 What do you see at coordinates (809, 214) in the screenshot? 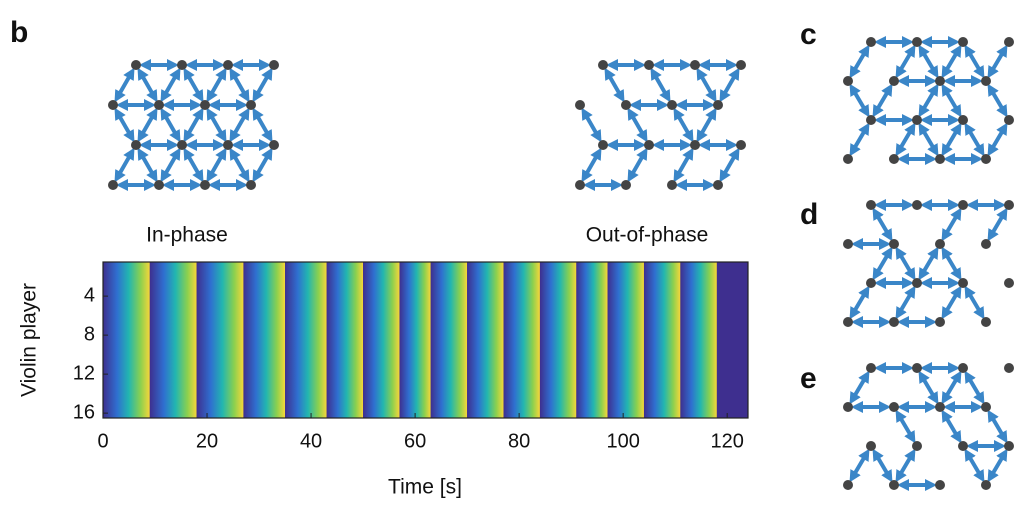
I see `panel-label: d` at bounding box center [809, 214].